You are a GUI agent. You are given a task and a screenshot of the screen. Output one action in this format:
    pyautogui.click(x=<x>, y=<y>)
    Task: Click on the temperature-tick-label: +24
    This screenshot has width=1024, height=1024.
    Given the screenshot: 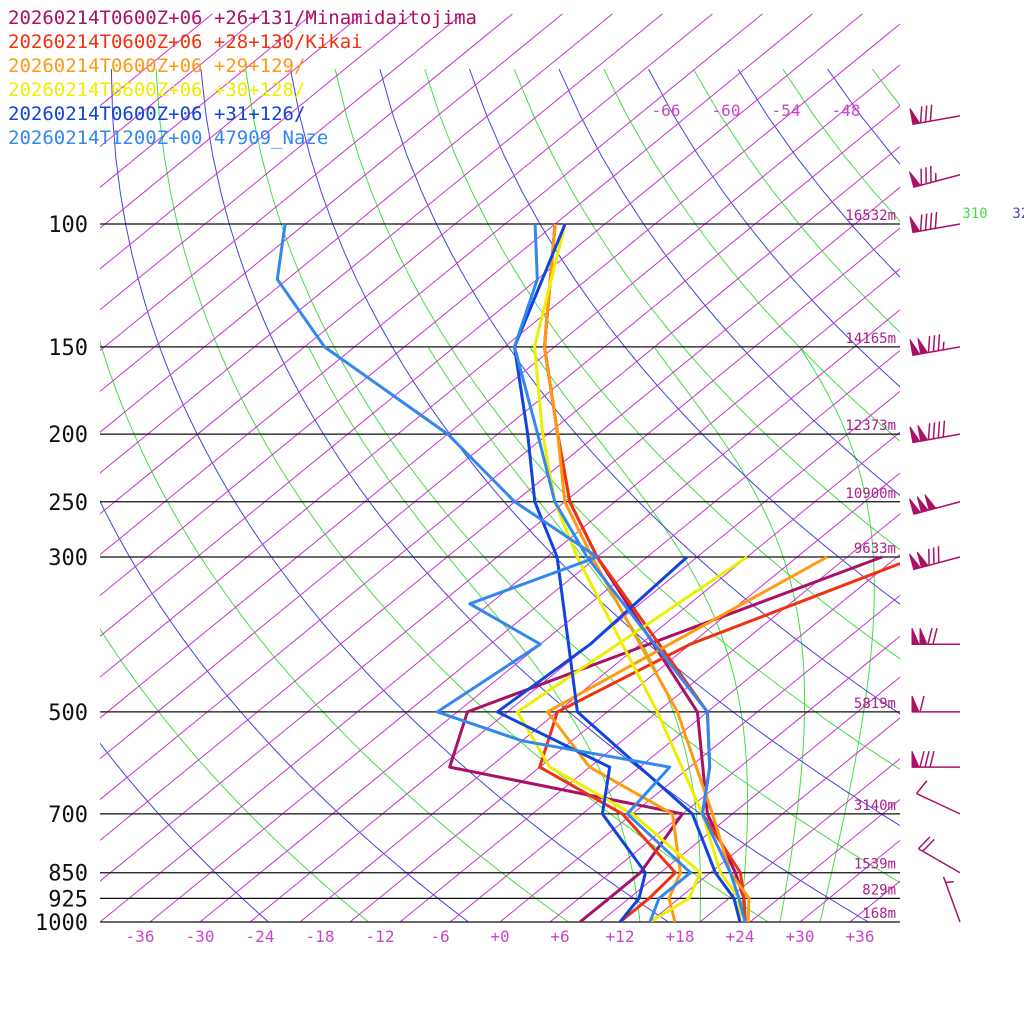 What is the action you would take?
    pyautogui.click(x=740, y=936)
    